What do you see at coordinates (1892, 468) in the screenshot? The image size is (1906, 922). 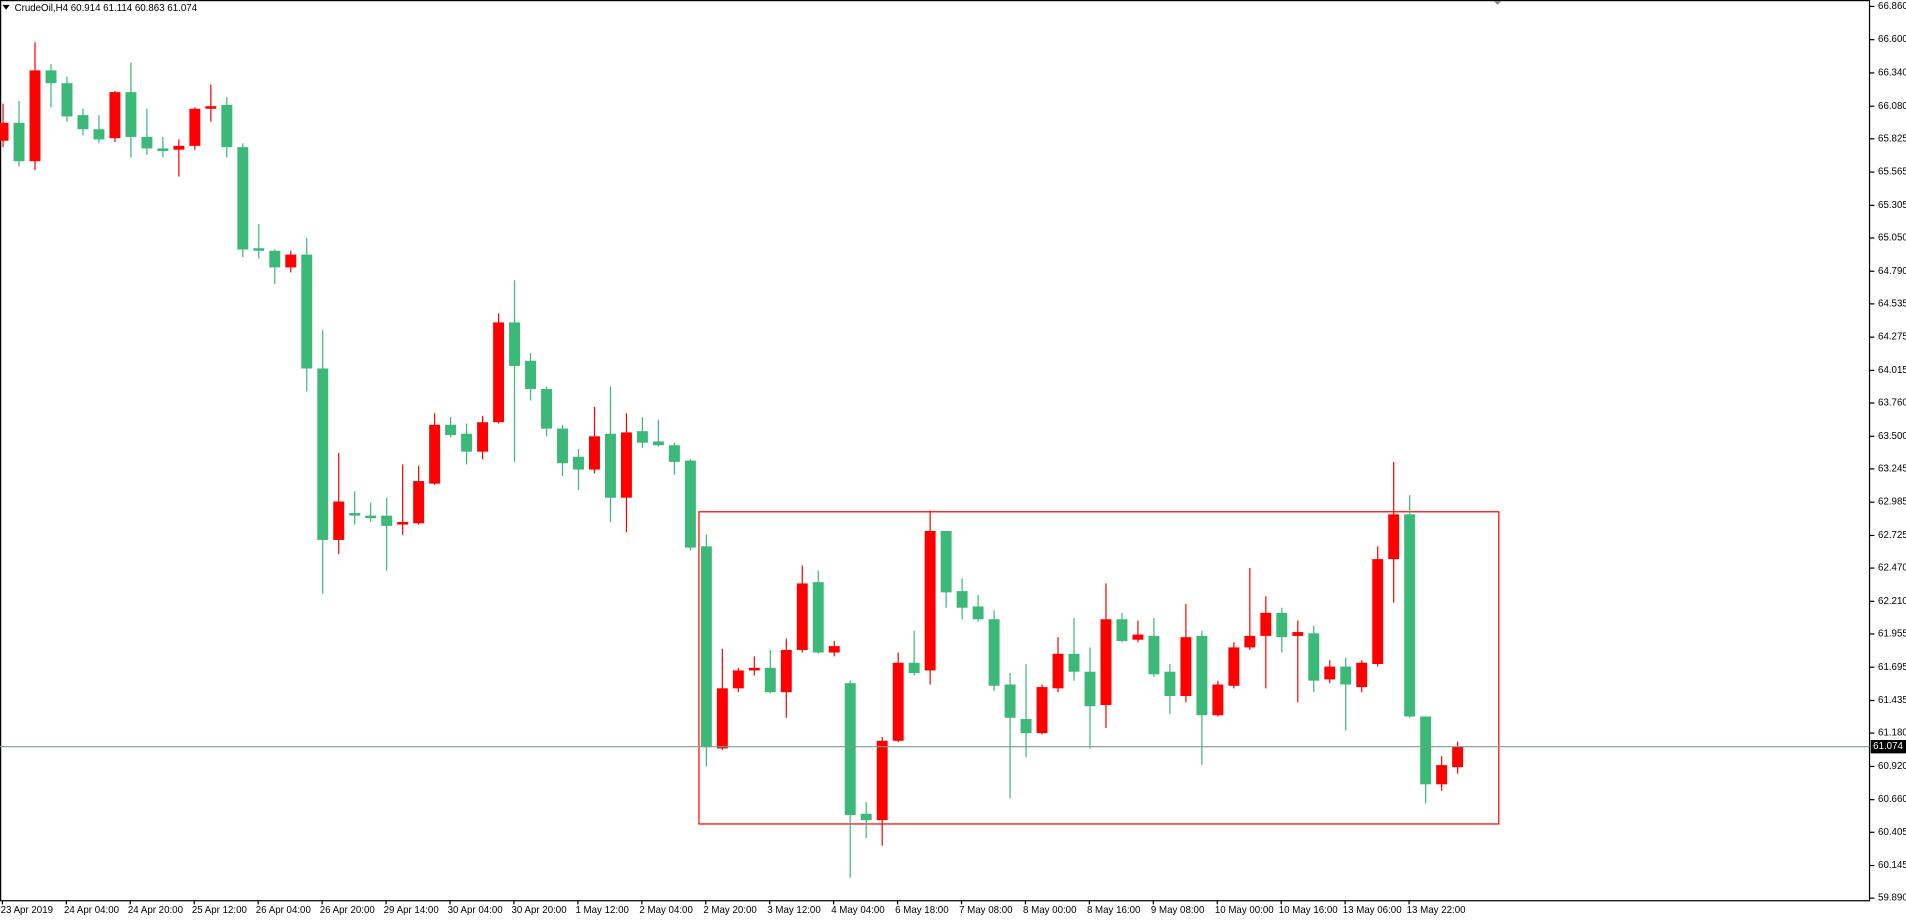 I see `y-tick-label: 63.245` at bounding box center [1892, 468].